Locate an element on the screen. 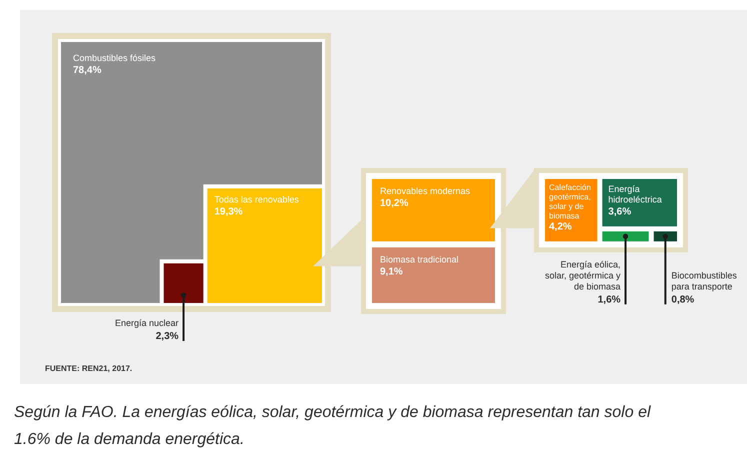 This screenshot has height=470, width=747. data-label: 3,6% is located at coordinates (620, 212).